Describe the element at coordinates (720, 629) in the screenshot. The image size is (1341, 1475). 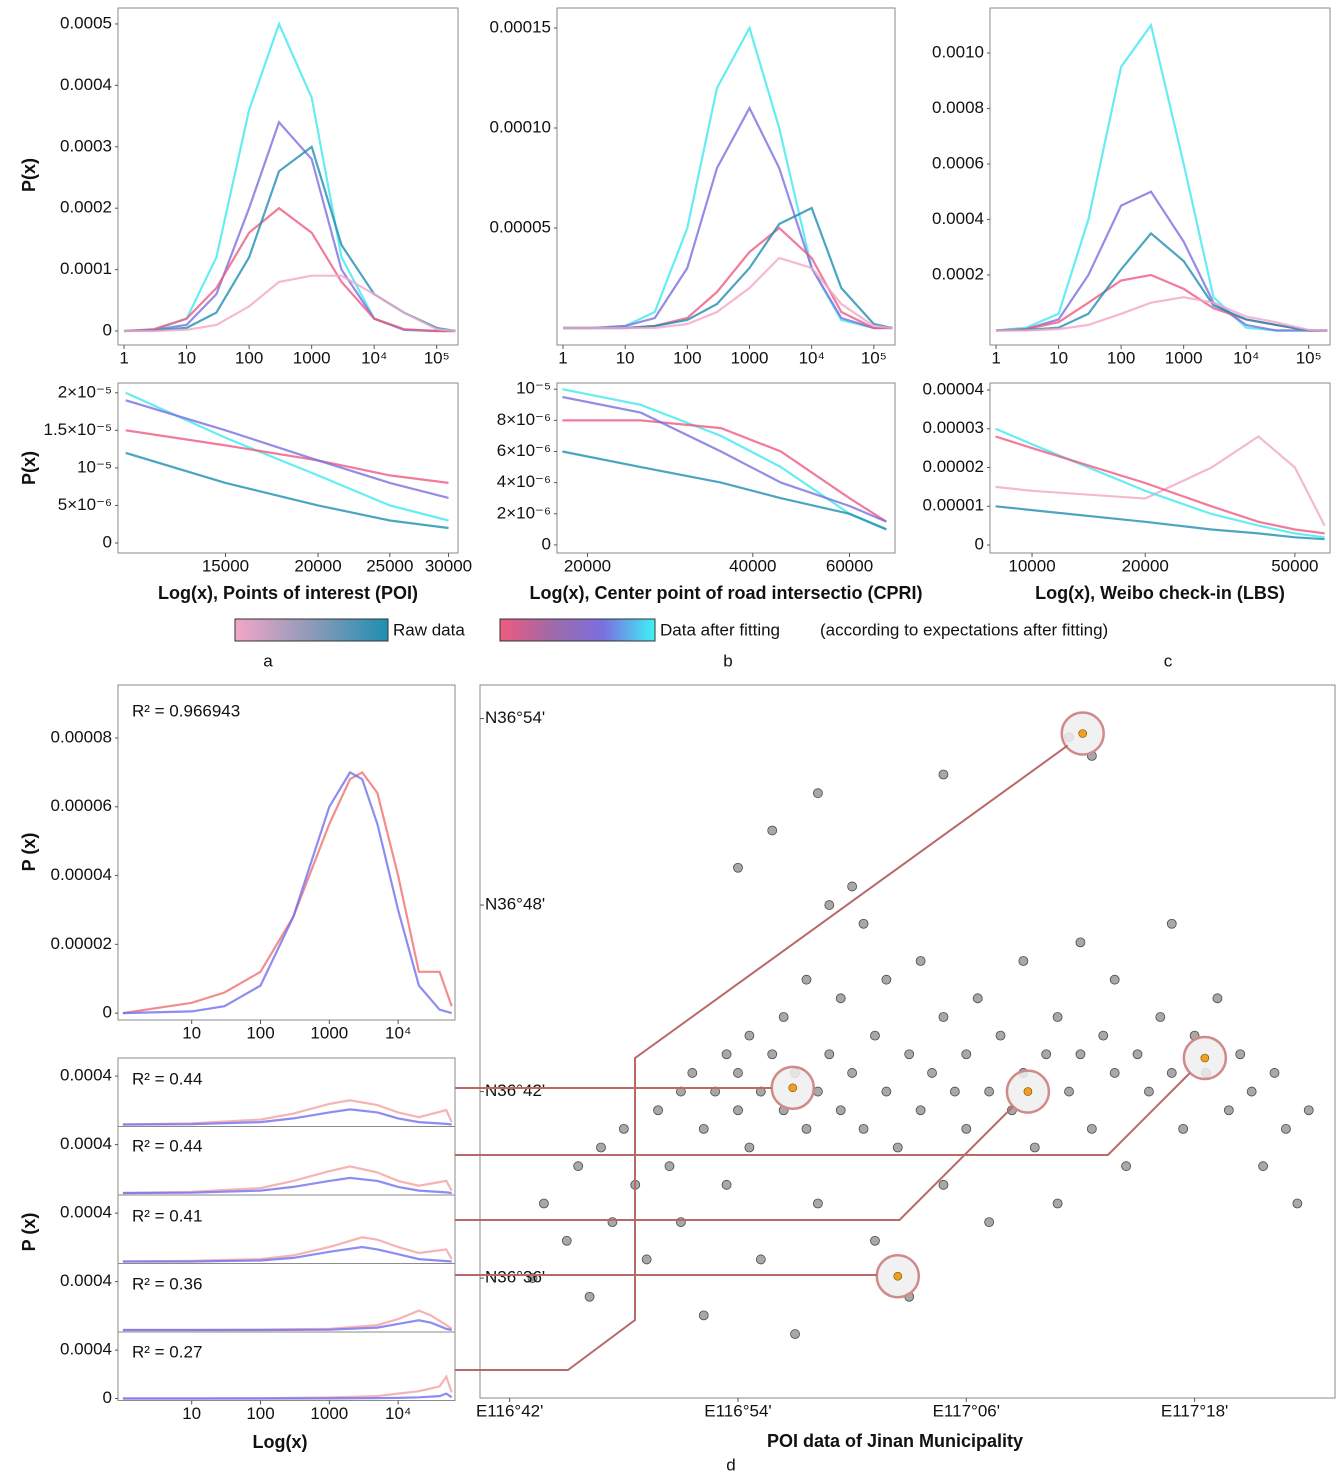
I see `legend-label: Data after fitting` at that location.